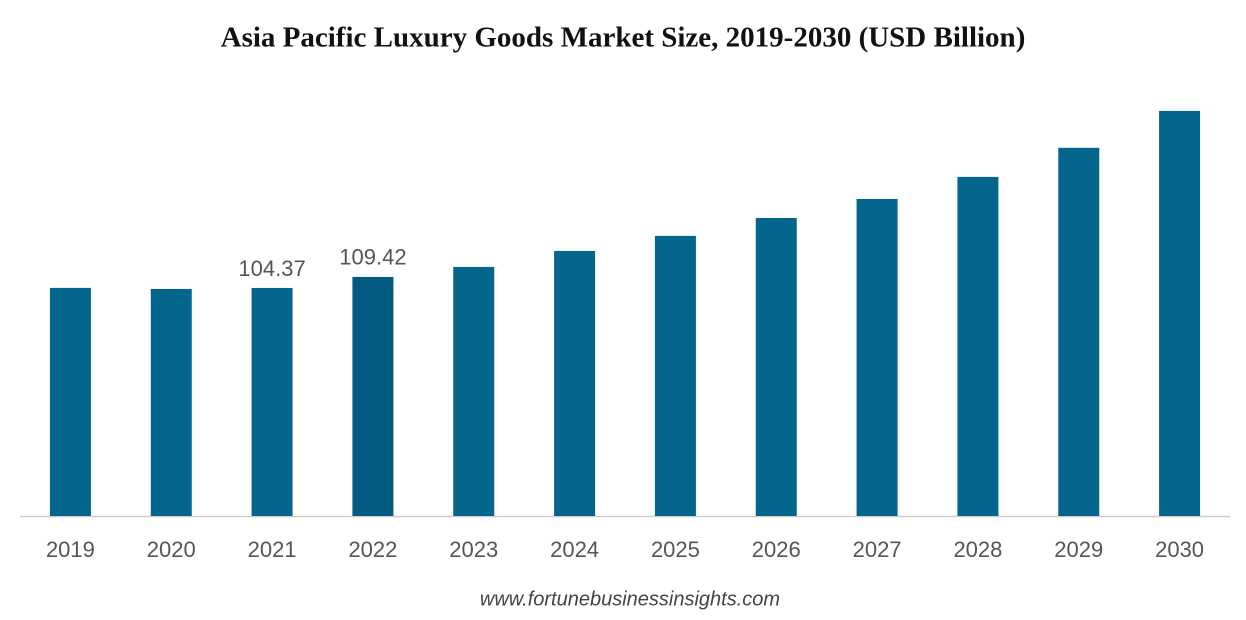 The height and width of the screenshot is (620, 1246). What do you see at coordinates (1179, 549) in the screenshot?
I see `x-tick-label: 2030` at bounding box center [1179, 549].